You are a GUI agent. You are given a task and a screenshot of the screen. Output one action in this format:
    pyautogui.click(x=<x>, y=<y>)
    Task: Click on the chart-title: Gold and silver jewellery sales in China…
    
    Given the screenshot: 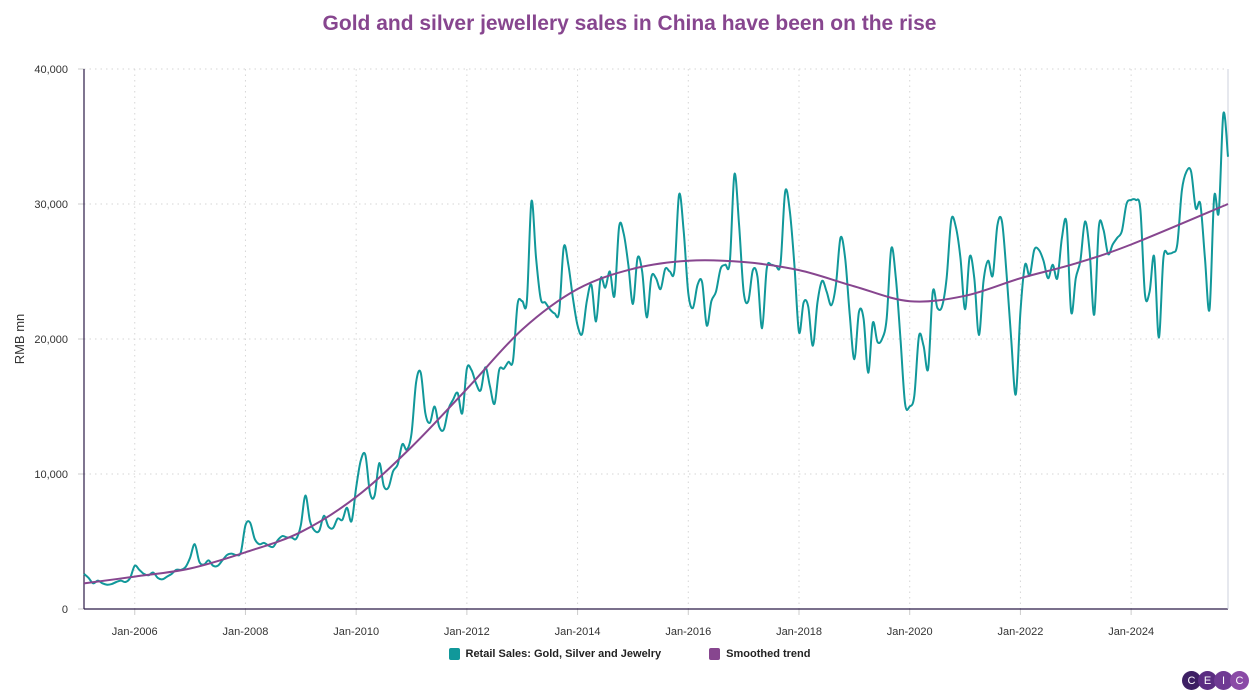 What is the action you would take?
    pyautogui.click(x=629, y=23)
    